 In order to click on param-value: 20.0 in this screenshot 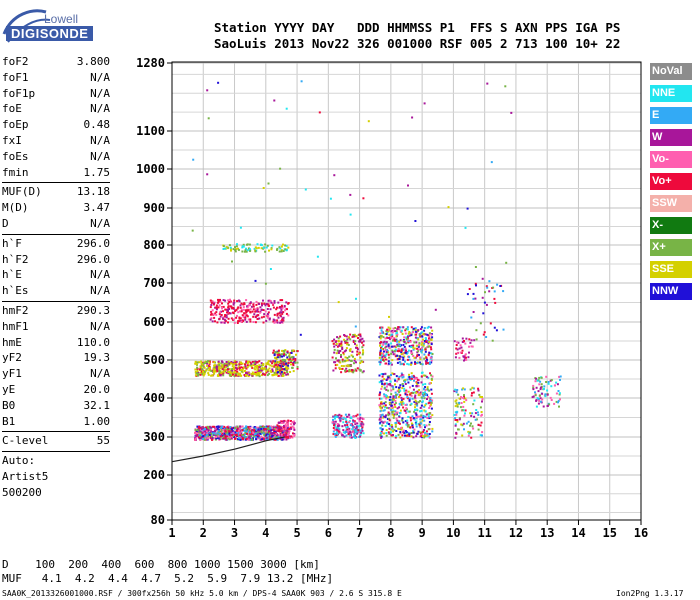, I will do `click(97, 389)`.